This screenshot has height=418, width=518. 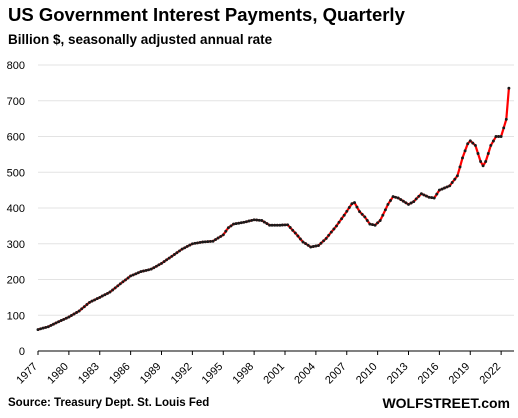 What do you see at coordinates (182, 374) in the screenshot?
I see `x-tick-label: 1992` at bounding box center [182, 374].